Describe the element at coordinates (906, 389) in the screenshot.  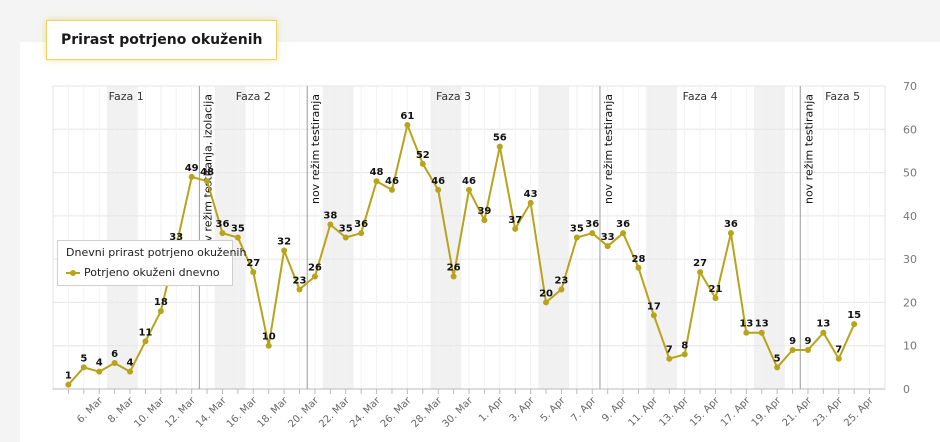
I see `y-tick-label: 0` at that location.